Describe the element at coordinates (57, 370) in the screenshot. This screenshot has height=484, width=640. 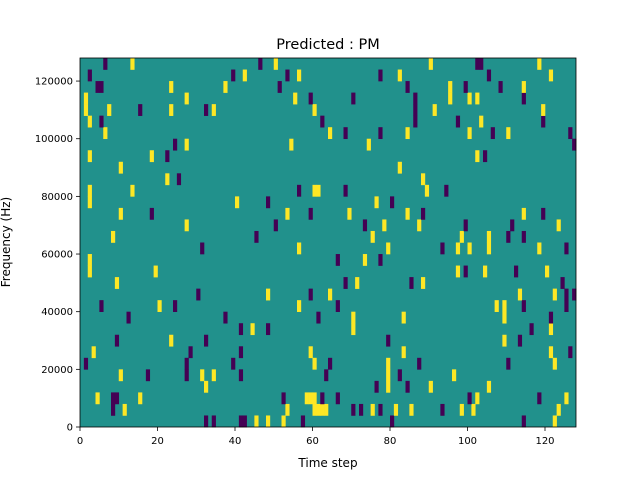
I see `y-tick-label: 20000` at that location.